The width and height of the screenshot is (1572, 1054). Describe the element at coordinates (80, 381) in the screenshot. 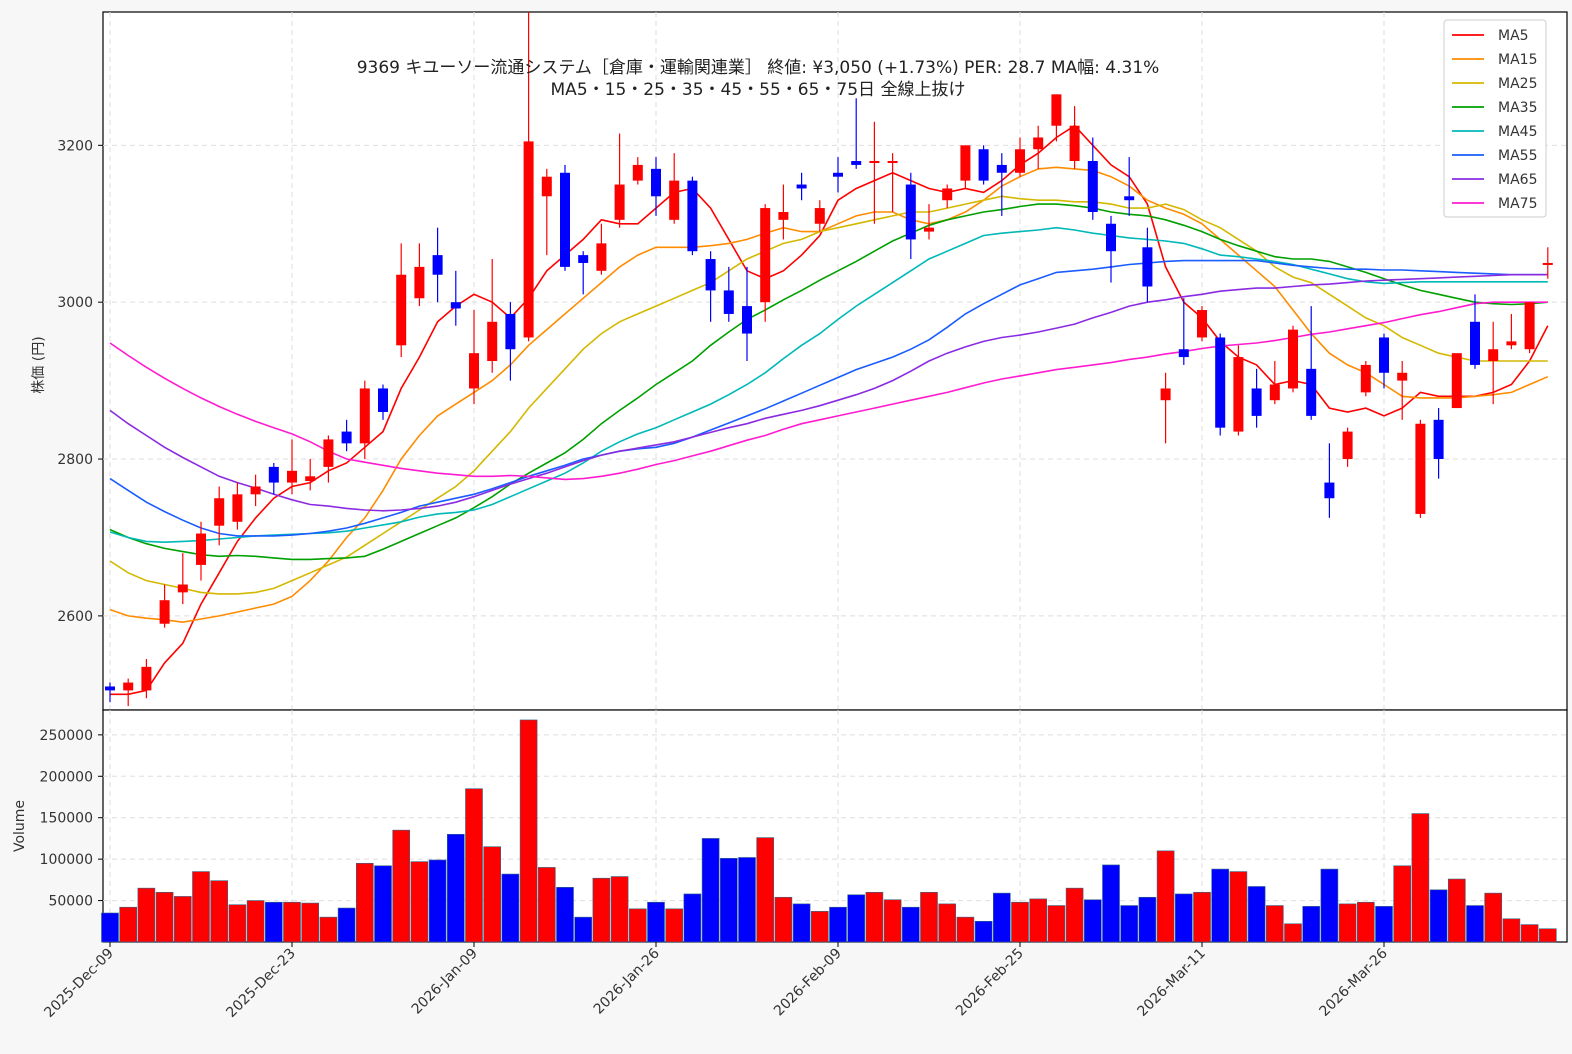

I see `price-y-ticks: 2600 2800 3000 3200` at that location.